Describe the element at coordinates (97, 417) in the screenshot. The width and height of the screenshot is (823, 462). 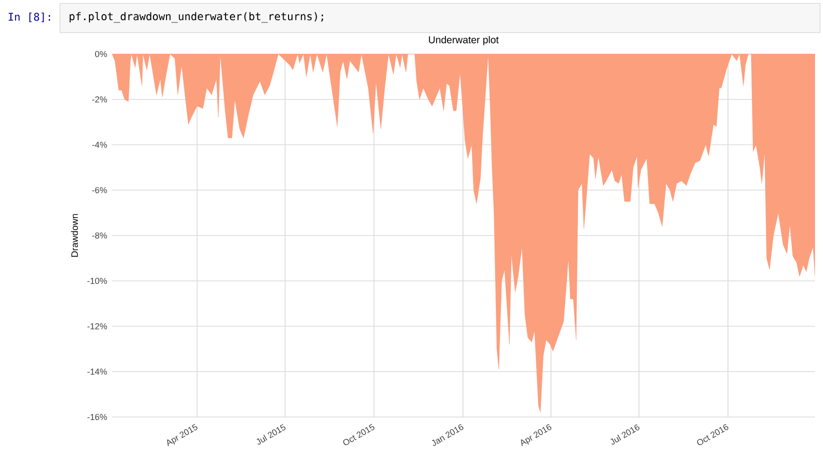
I see `y-tick-label: -16%` at that location.